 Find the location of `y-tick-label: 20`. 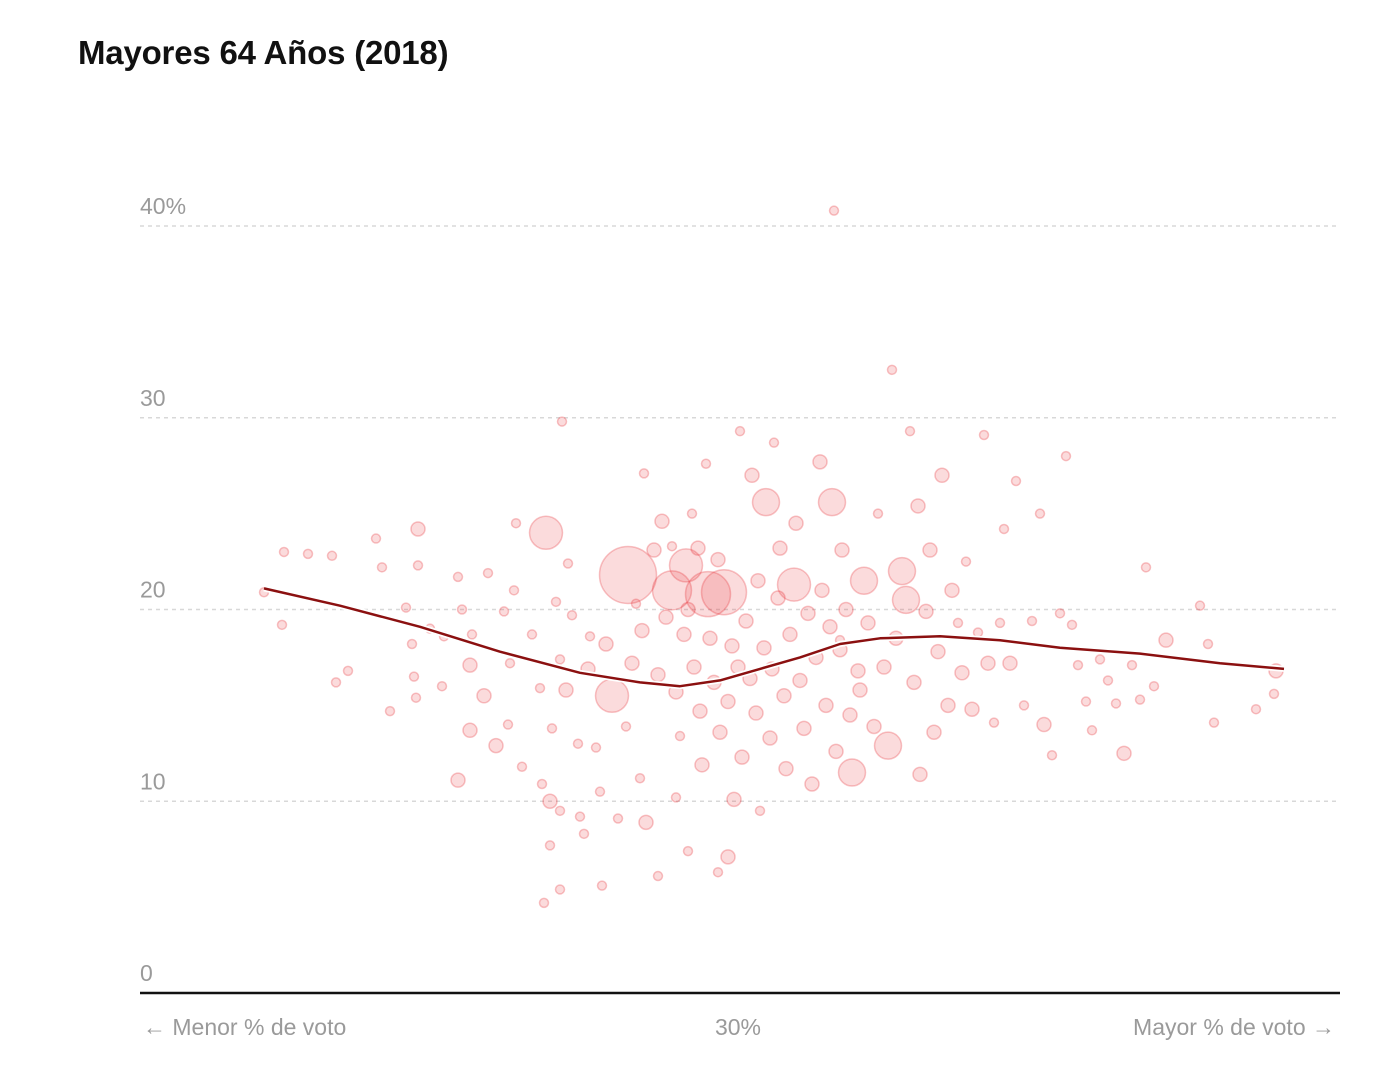

y-tick-label: 20 is located at coordinates (153, 590).